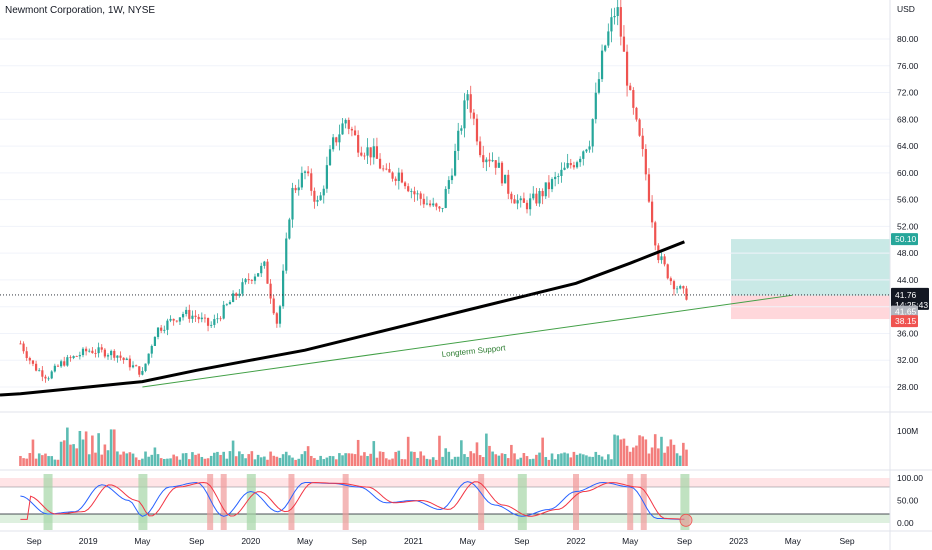 Image resolution: width=932 pixels, height=550 pixels. I want to click on price-tick-label: 56.00, so click(908, 200).